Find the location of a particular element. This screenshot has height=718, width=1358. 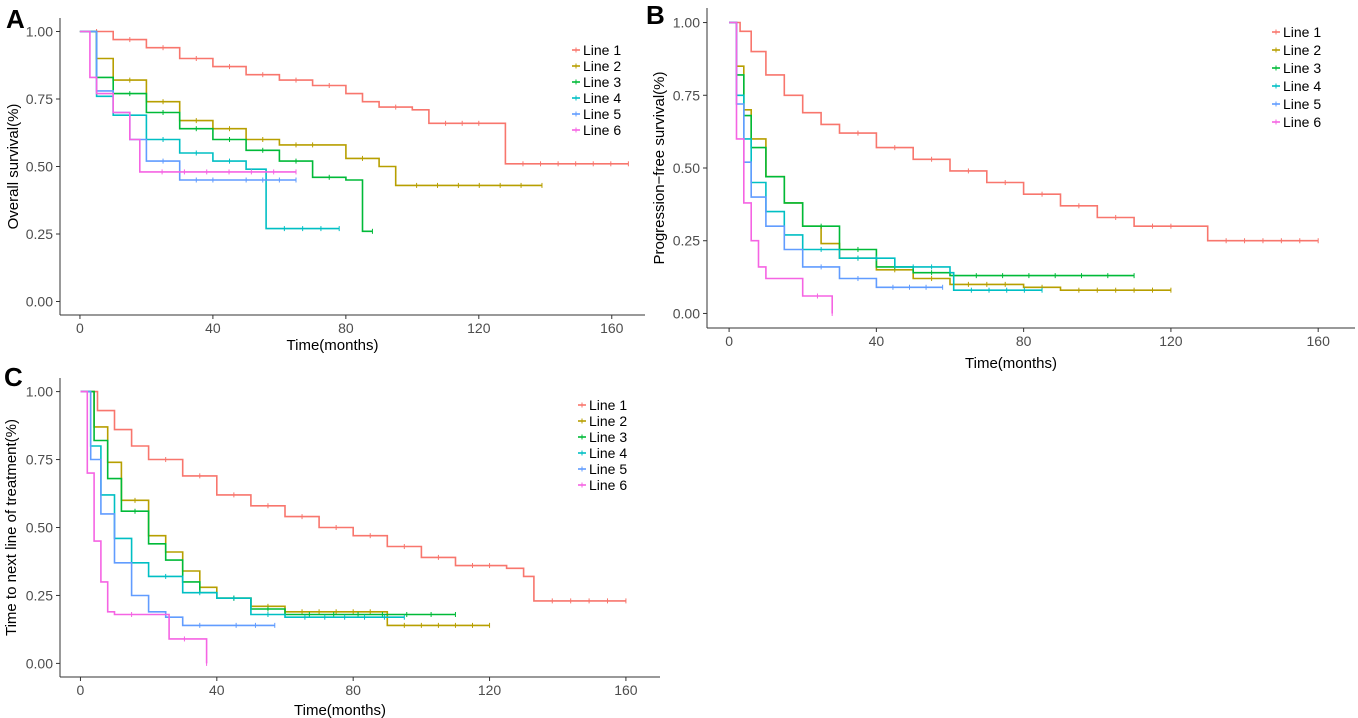

y-axis-title: Time to next line of treatment(%) is located at coordinates (11, 527).